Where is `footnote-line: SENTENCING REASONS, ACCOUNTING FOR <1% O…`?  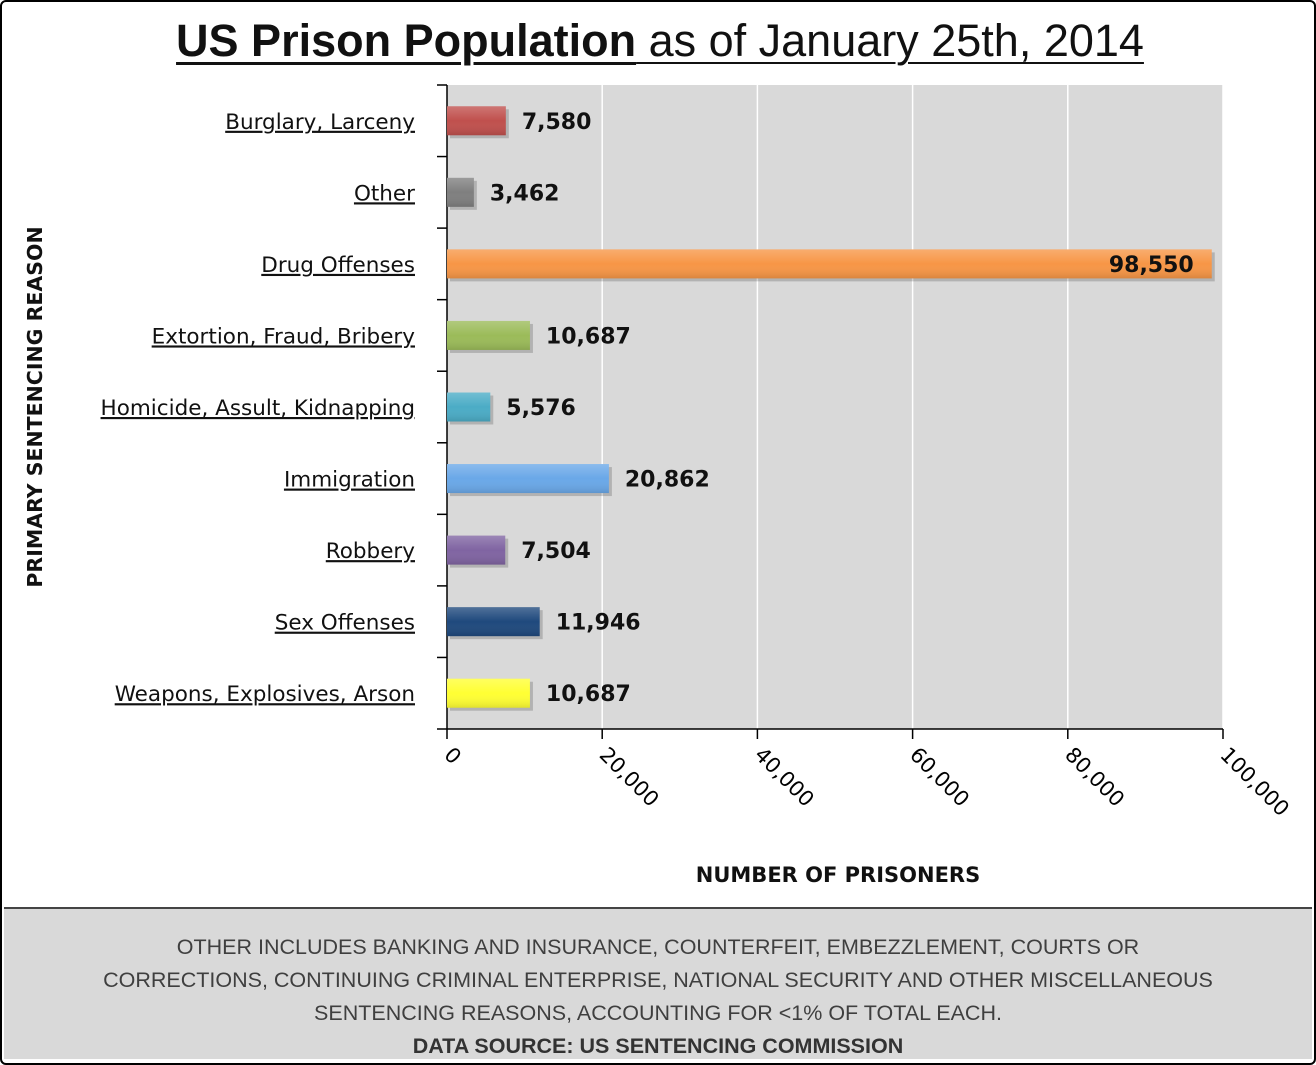
footnote-line: SENTENCING REASONS, ACCOUNTING FOR <1% O… is located at coordinates (658, 1013).